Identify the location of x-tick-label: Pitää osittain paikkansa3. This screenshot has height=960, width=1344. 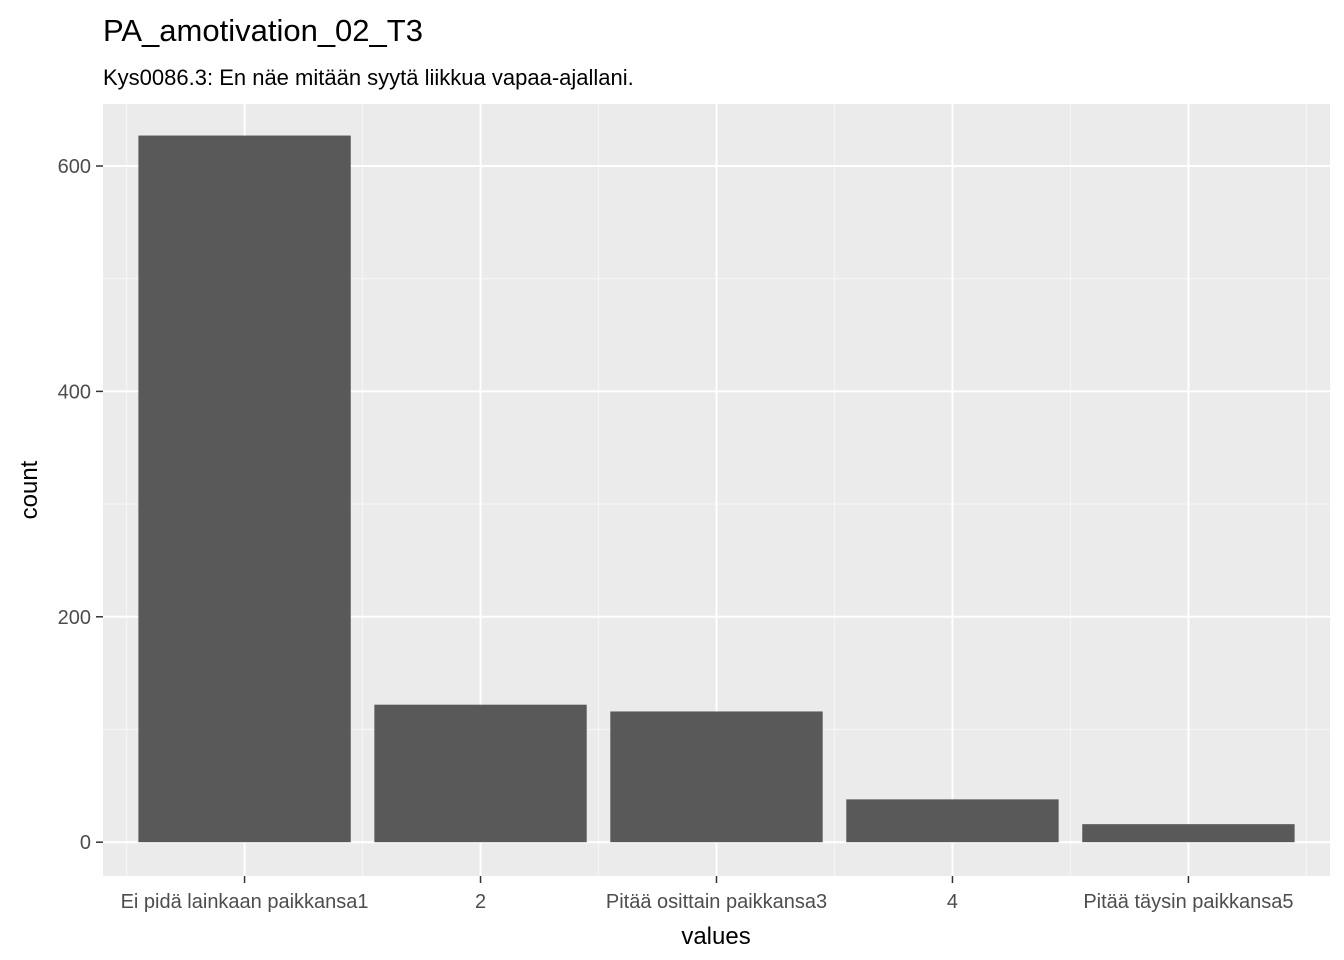
(716, 902).